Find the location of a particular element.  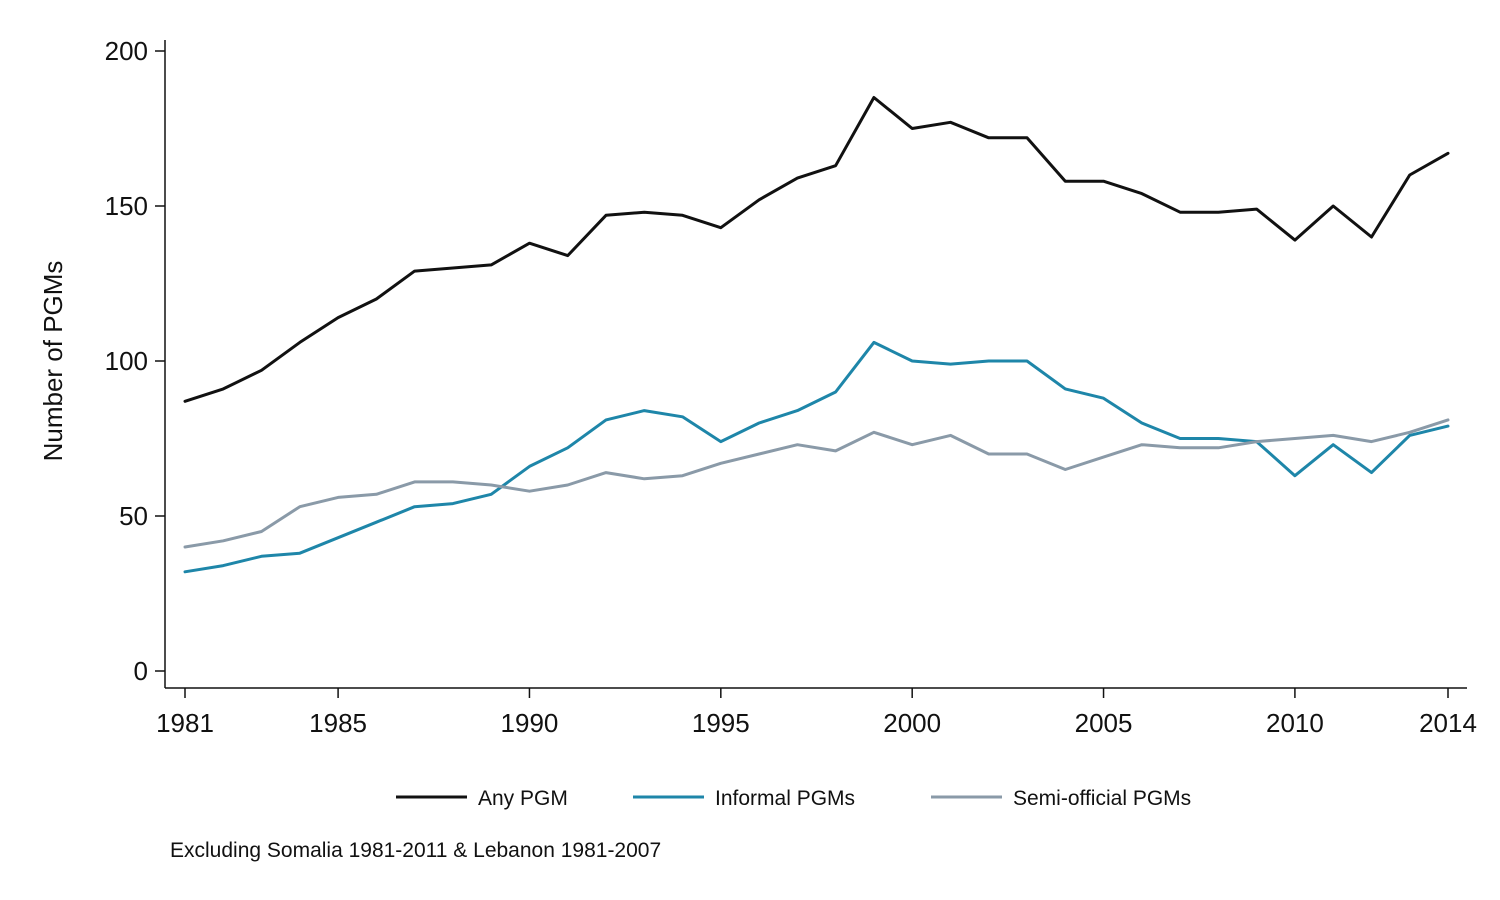

x-tick-label: 2005 is located at coordinates (1104, 723).